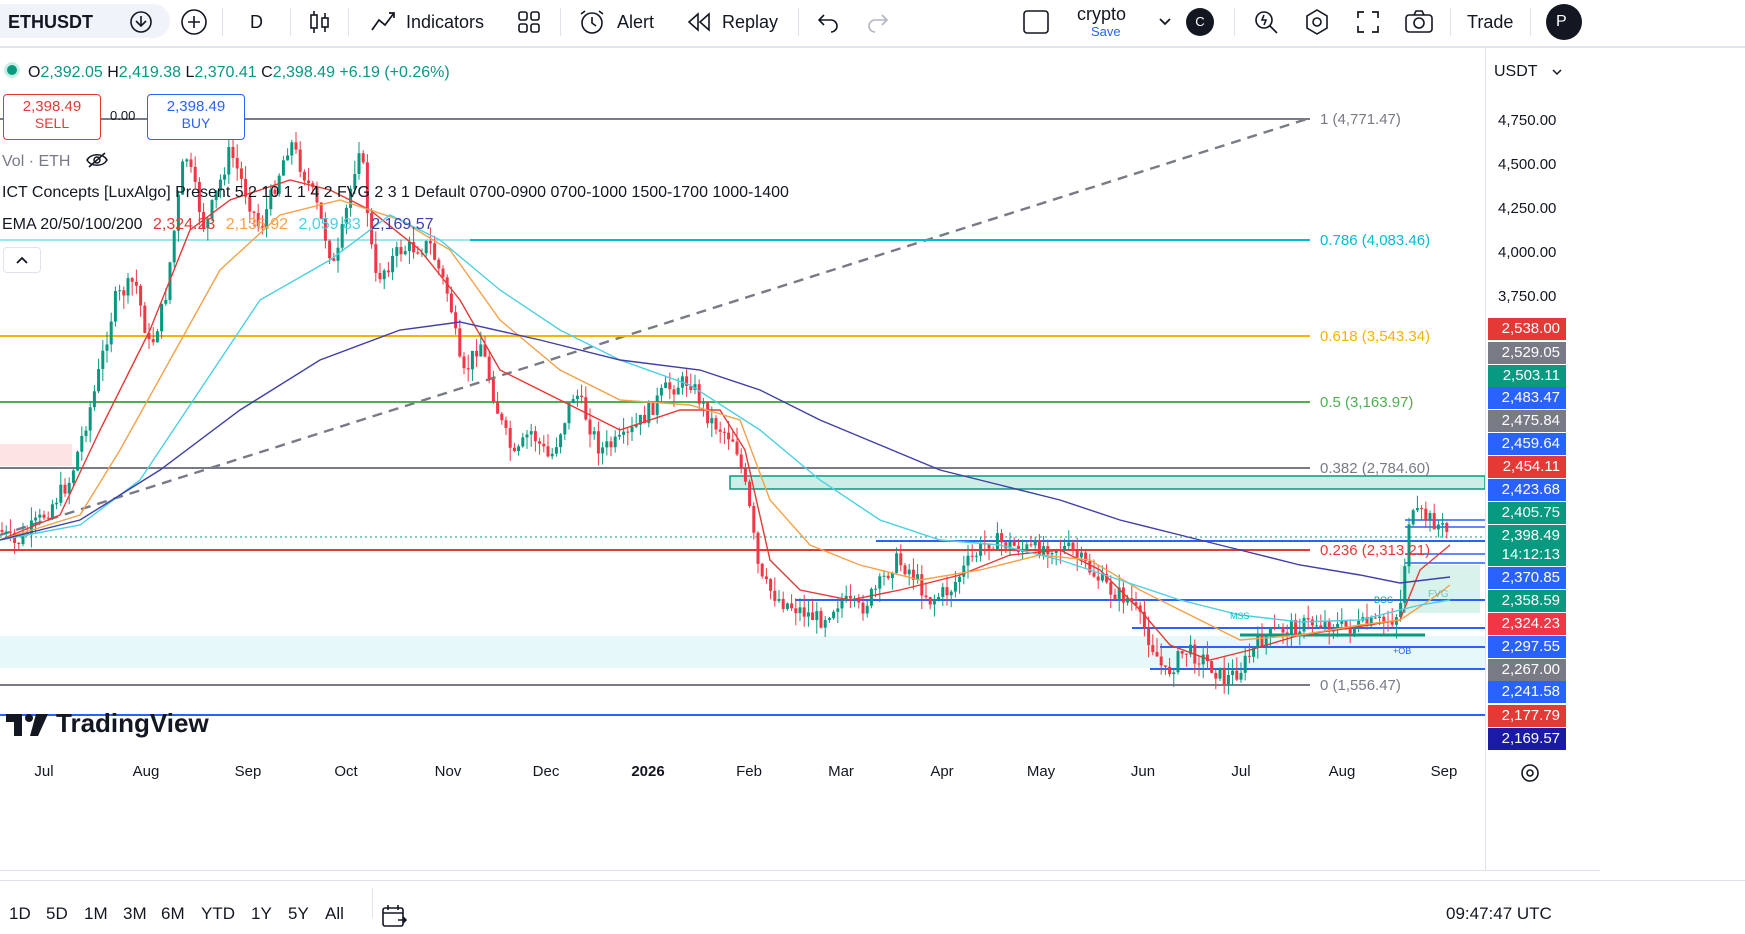  Describe the element at coordinates (298, 913) in the screenshot. I see `range-button-5y: 5Y` at that location.